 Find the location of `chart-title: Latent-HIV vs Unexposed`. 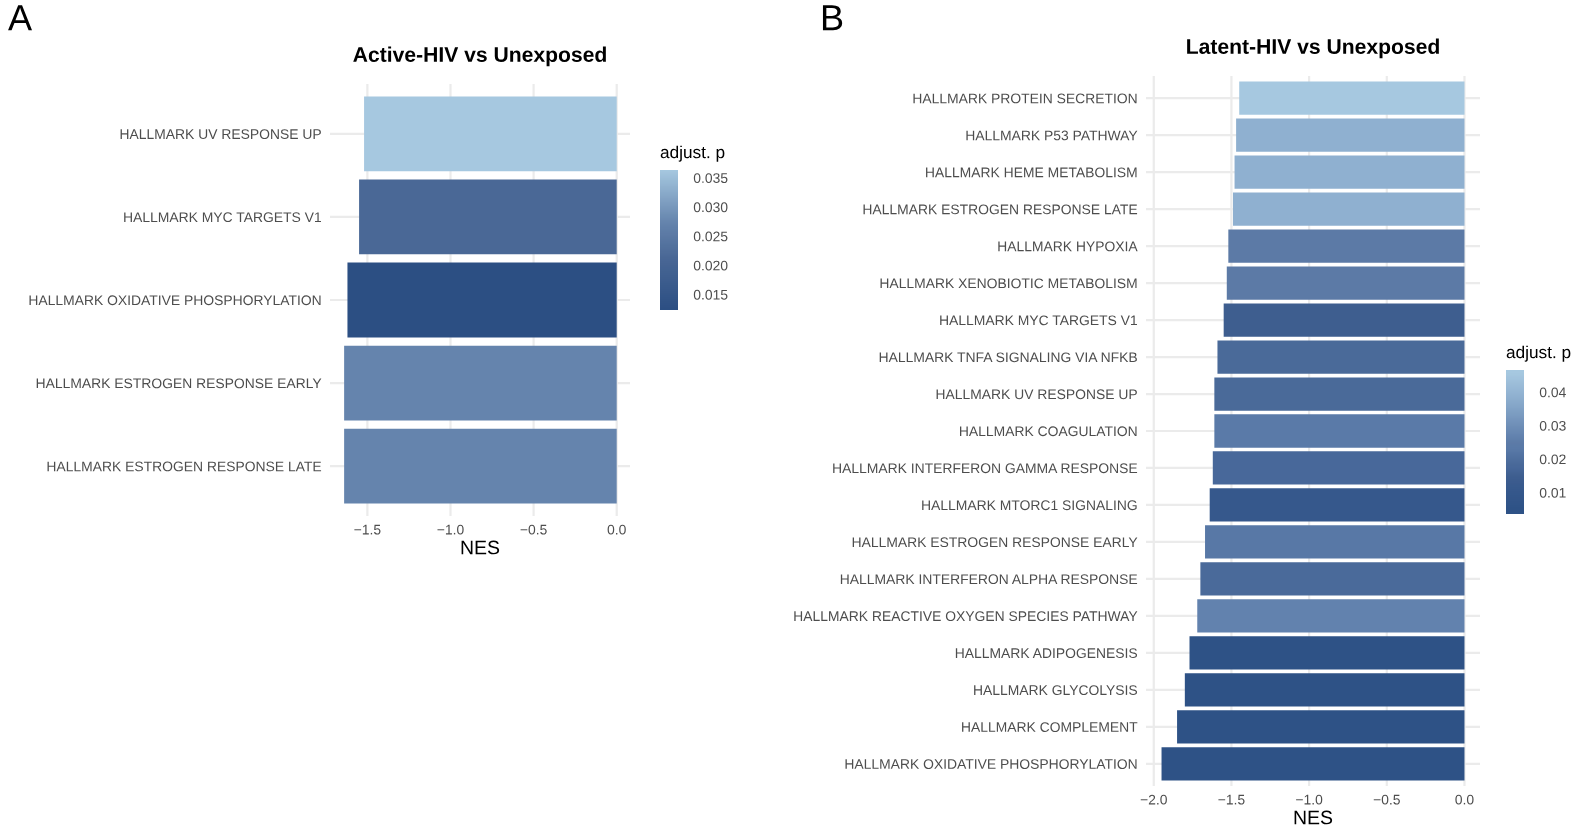

chart-title: Latent-HIV vs Unexposed is located at coordinates (1313, 48).